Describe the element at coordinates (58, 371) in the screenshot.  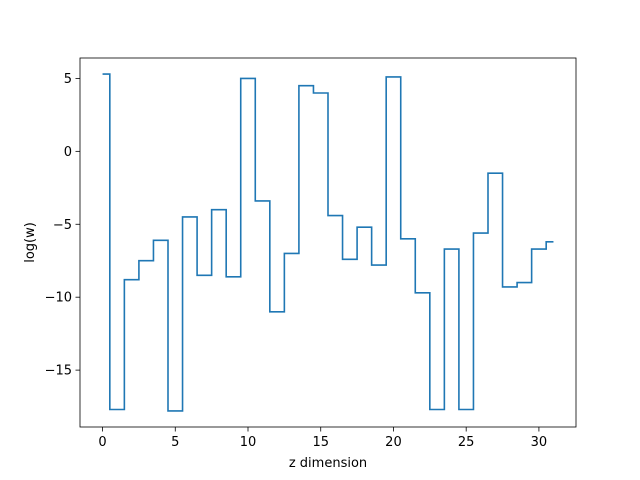
I see `y-tick-label: −15` at that location.